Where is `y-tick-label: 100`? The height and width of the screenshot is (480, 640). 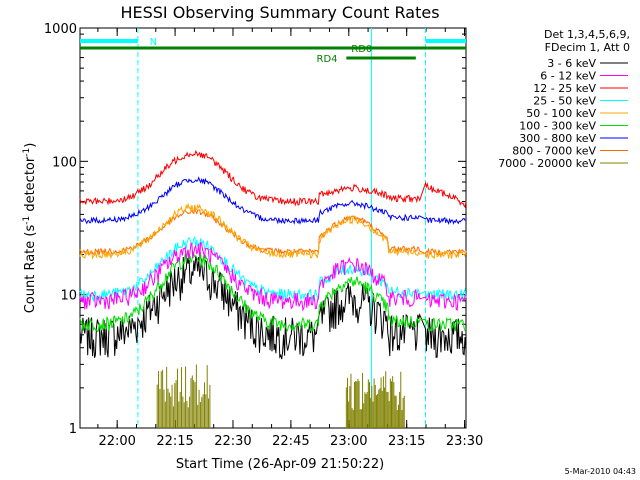 y-tick-label: 100 is located at coordinates (64, 162).